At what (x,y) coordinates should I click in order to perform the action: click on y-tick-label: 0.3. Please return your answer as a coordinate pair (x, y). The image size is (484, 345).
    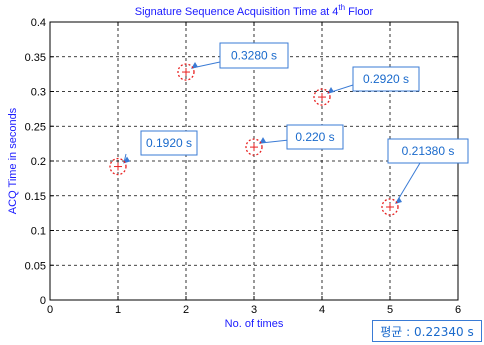
    Looking at the image, I should click on (38, 93).